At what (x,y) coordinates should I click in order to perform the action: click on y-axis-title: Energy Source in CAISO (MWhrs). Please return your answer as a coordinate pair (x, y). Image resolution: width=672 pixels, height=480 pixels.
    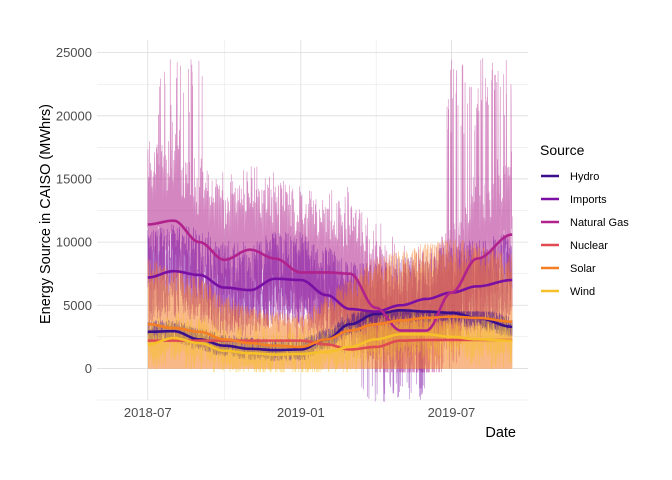
    Looking at the image, I should click on (46, 214).